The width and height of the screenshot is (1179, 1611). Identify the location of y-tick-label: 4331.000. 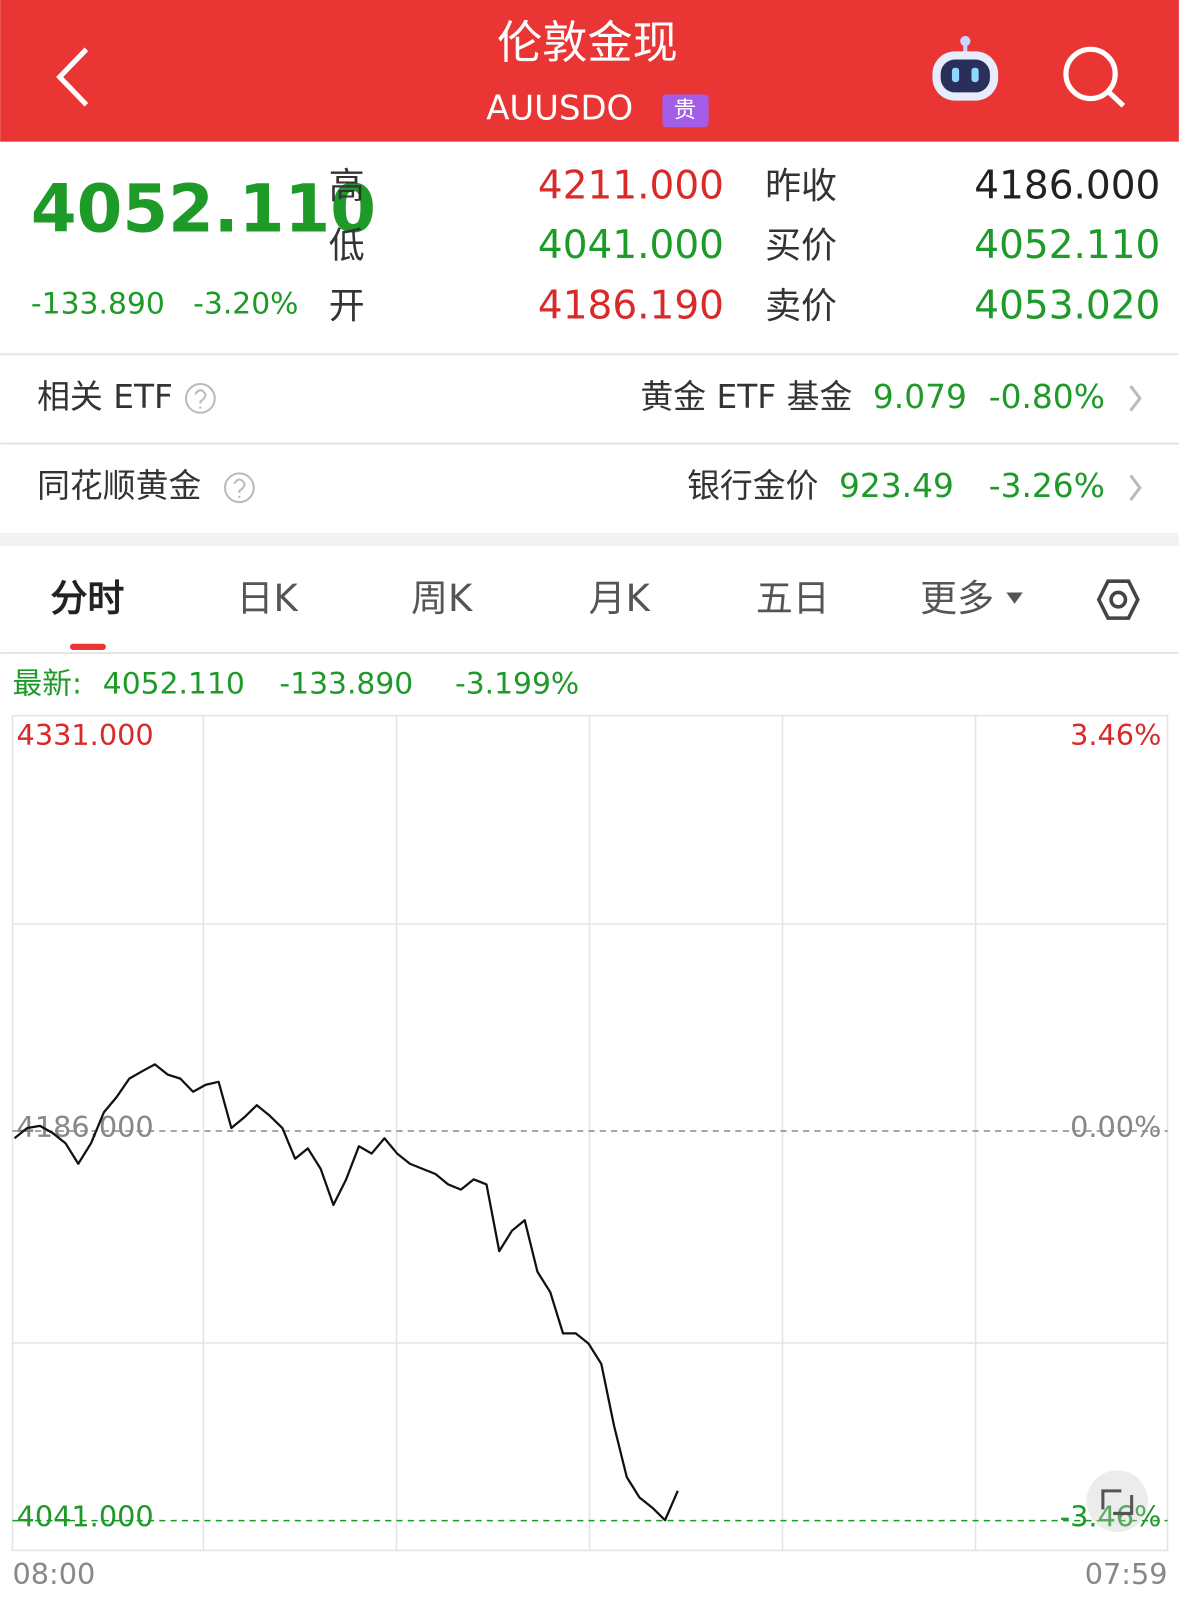
(85, 735).